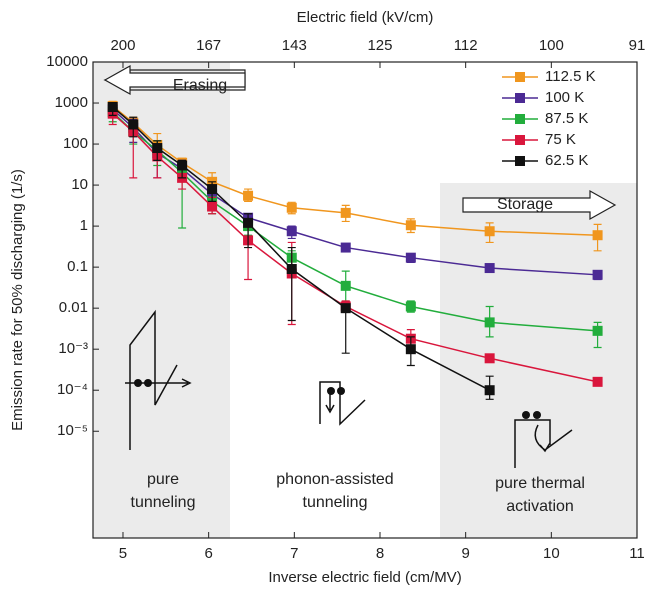 The height and width of the screenshot is (589, 649). I want to click on x-tick-label: 11, so click(637, 553).